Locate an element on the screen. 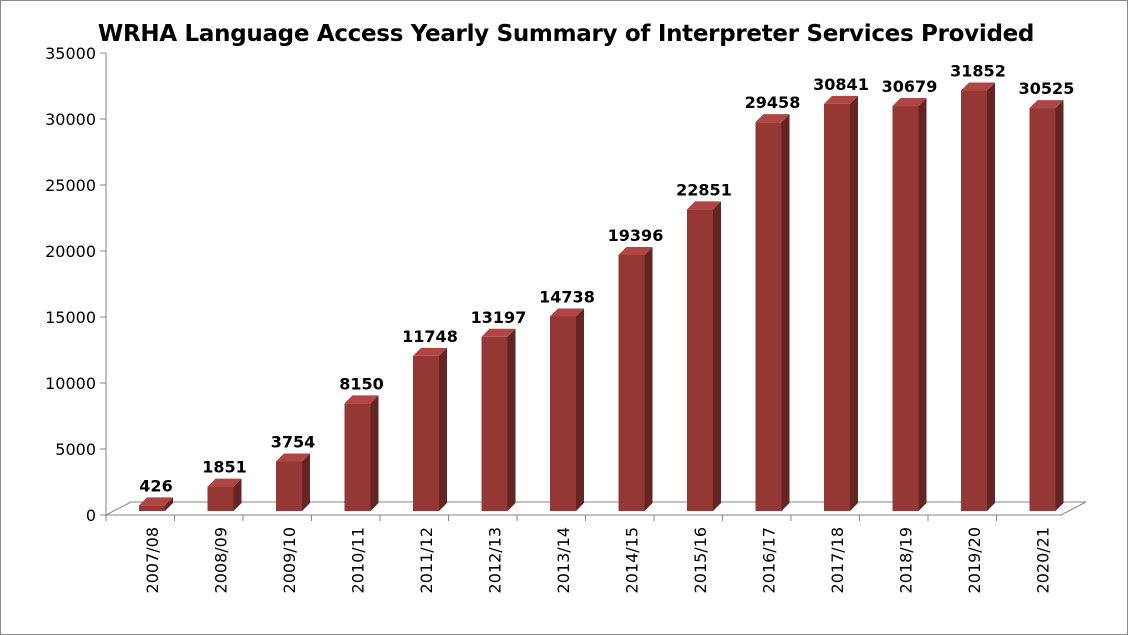 The width and height of the screenshot is (1128, 635). y-tick-label: 10000 is located at coordinates (70, 383).